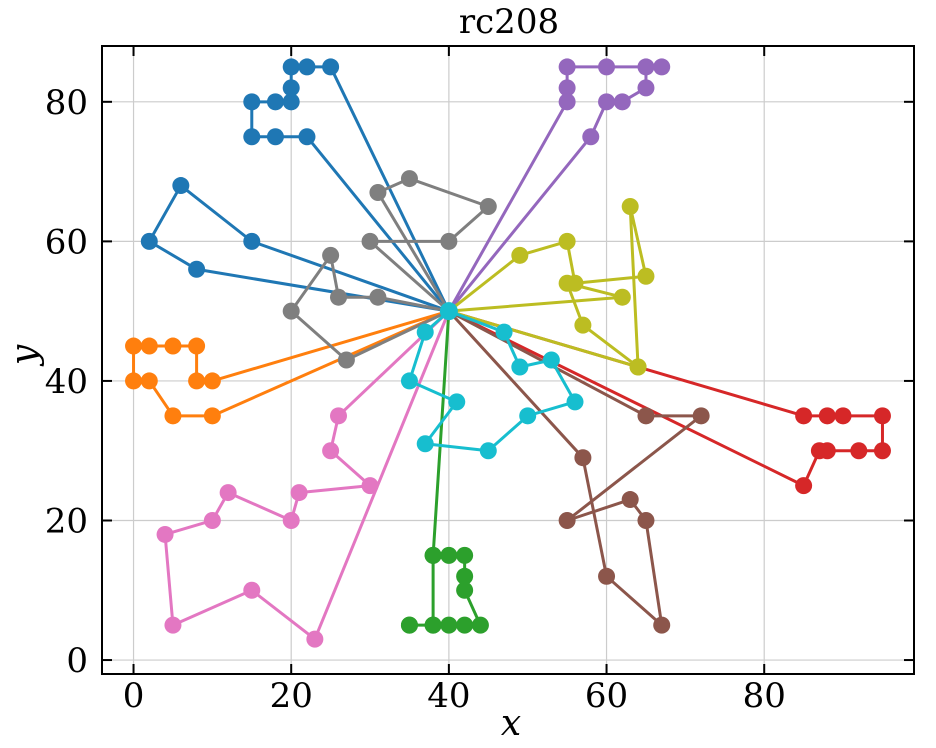 The height and width of the screenshot is (748, 936). I want to click on y-tick-label: 20, so click(66, 521).